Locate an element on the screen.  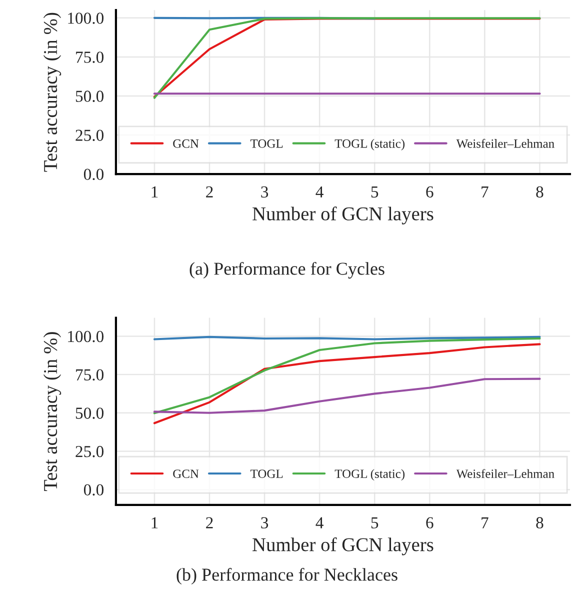
text: (b) Performance for Necklaces is located at coordinates (287, 576).